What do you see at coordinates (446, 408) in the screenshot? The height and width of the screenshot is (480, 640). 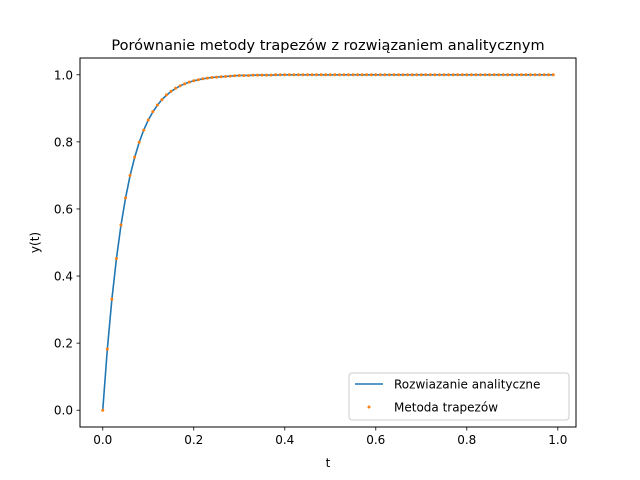 I see `legend-label-trapezoid: Metoda trapezów` at bounding box center [446, 408].